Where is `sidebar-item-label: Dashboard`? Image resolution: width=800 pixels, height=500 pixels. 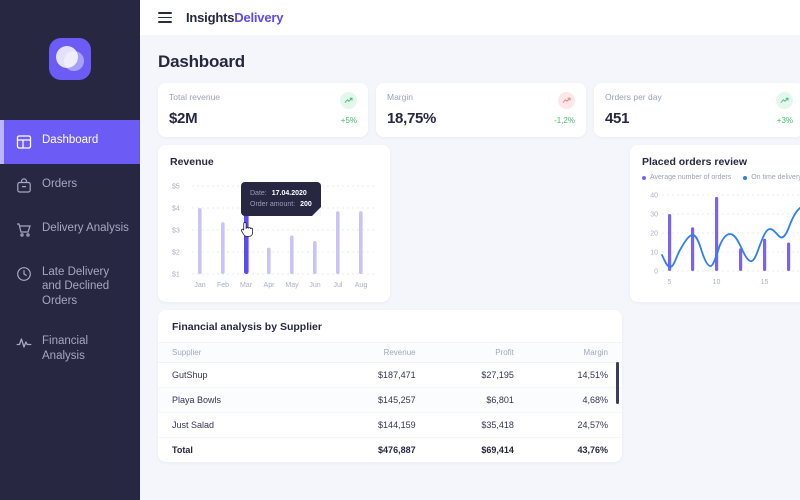 sidebar-item-label: Dashboard is located at coordinates (70, 140).